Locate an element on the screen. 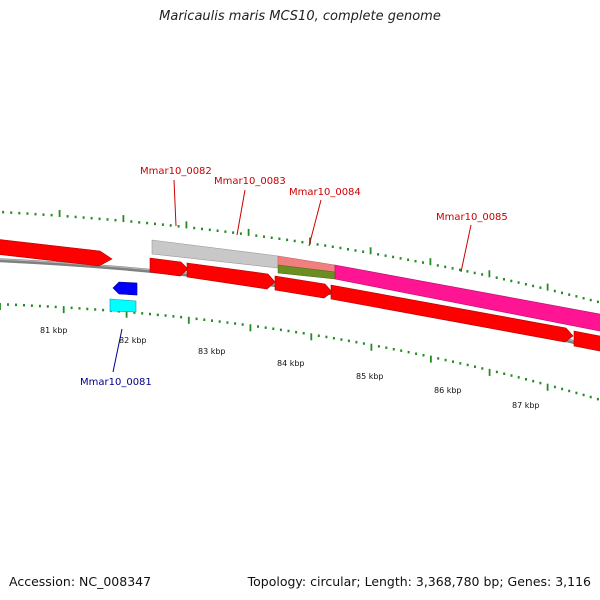 The width and height of the screenshot is (600, 600). ruler-label: 81 kbp is located at coordinates (54, 330).